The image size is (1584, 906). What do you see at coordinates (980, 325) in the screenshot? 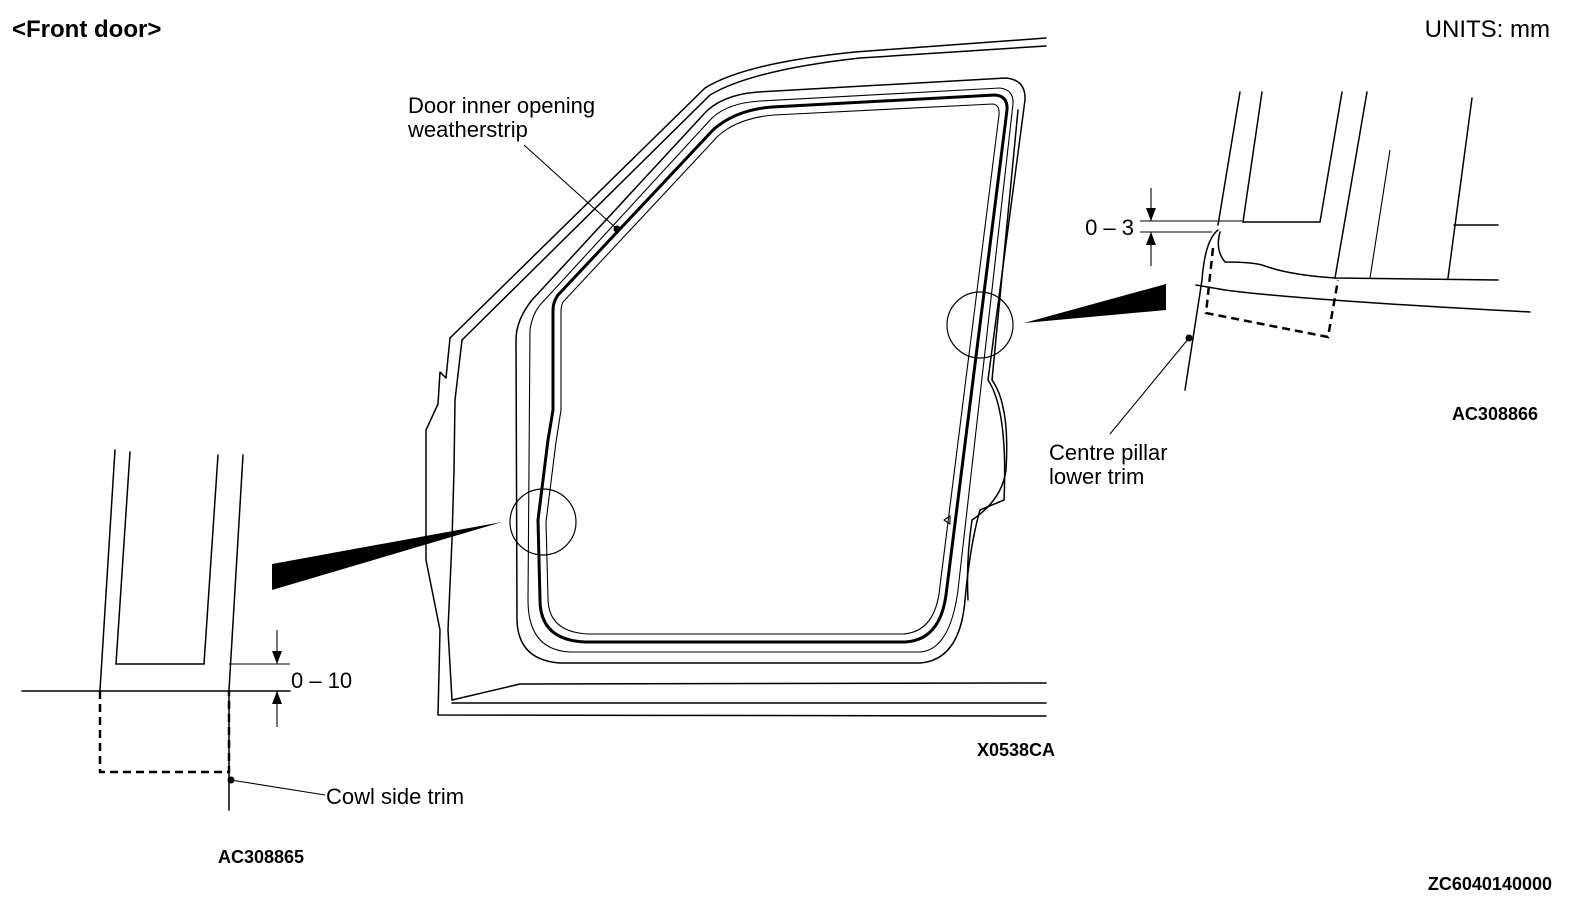
I see `rear-detail-circle` at bounding box center [980, 325].